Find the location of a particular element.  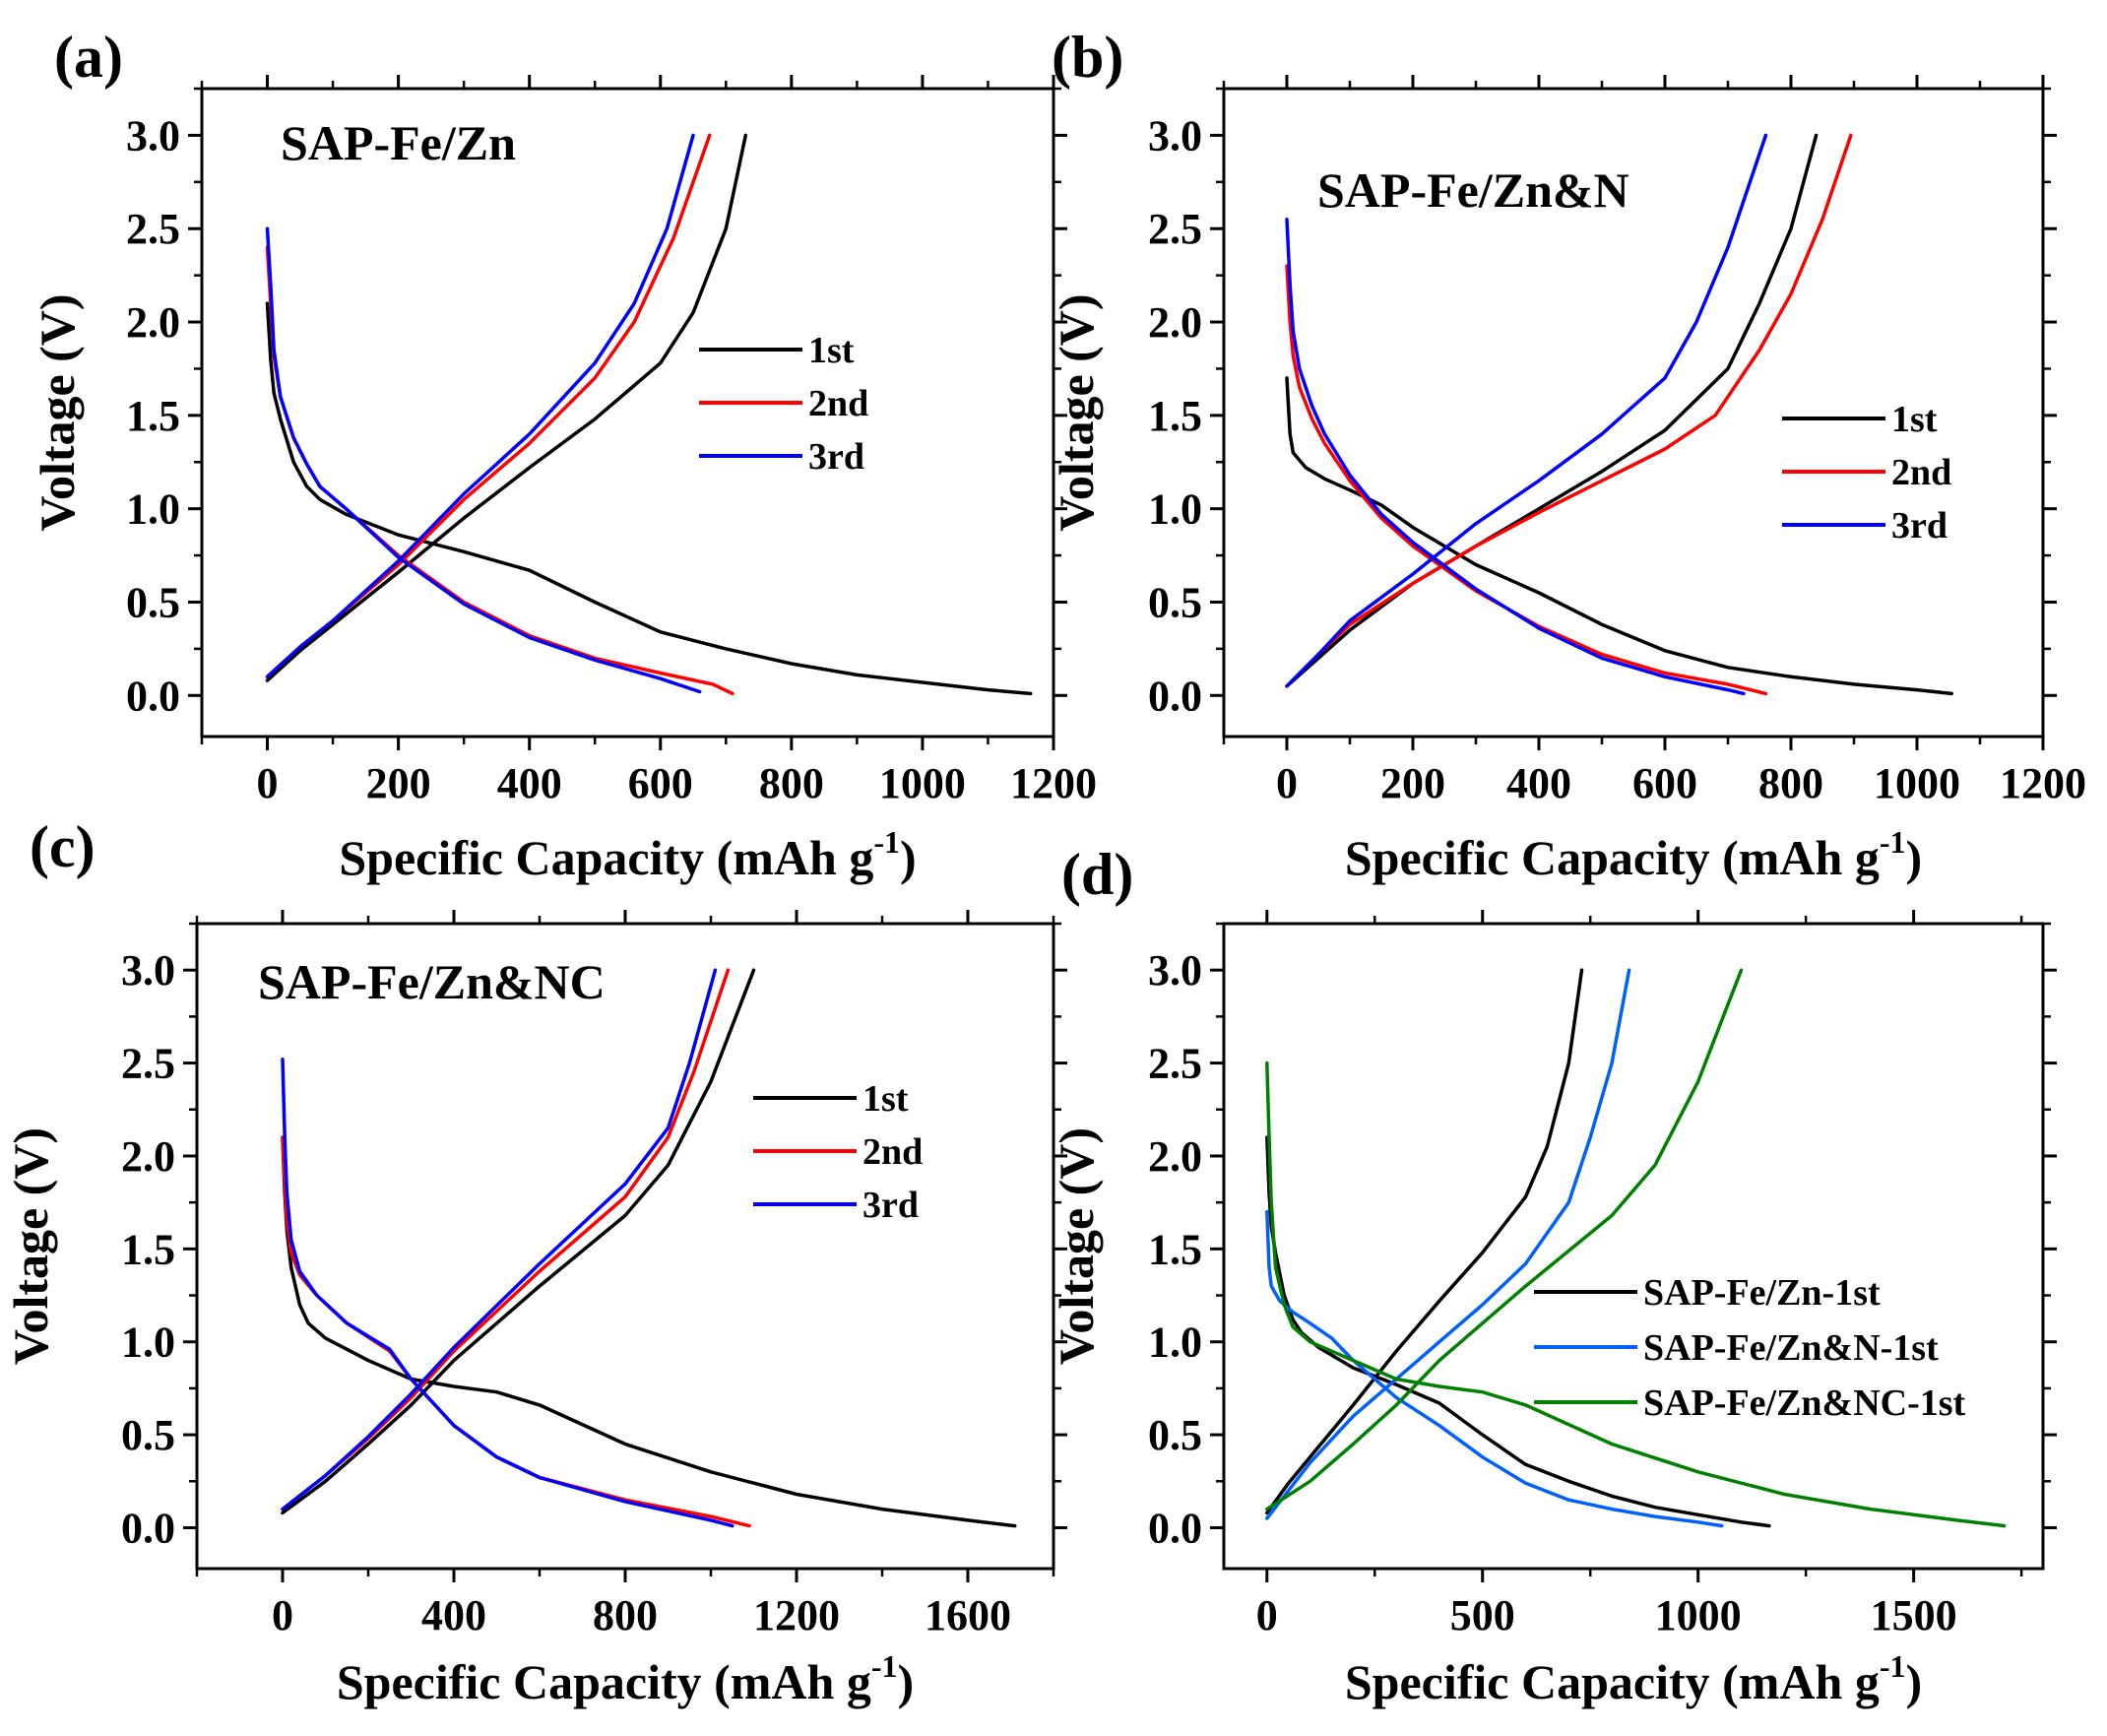

legend-label: SAP-Fe/Zn&N-1st is located at coordinates (1791, 1348).